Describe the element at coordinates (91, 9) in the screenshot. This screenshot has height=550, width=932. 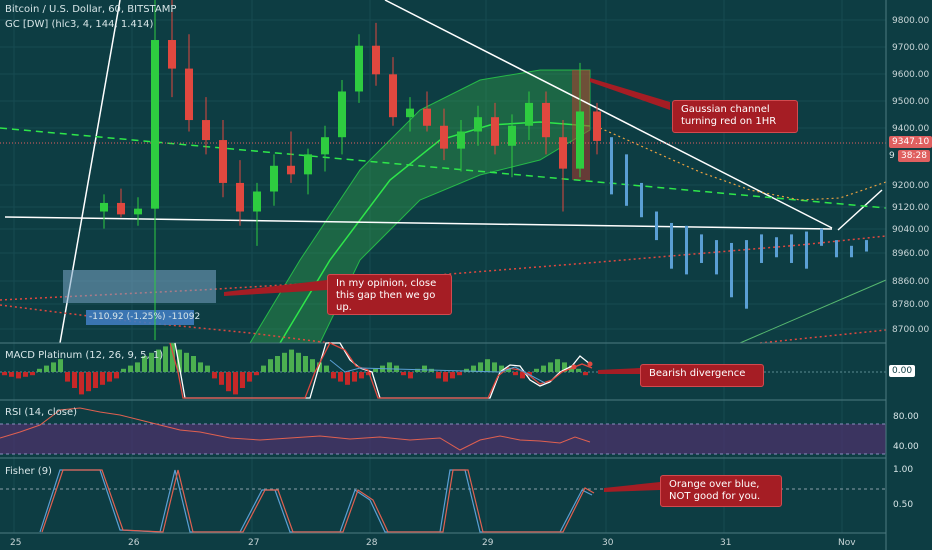
I see `symbol-title: Bitcoin / U.S. Dollar, 60, BITSTAMP` at that location.